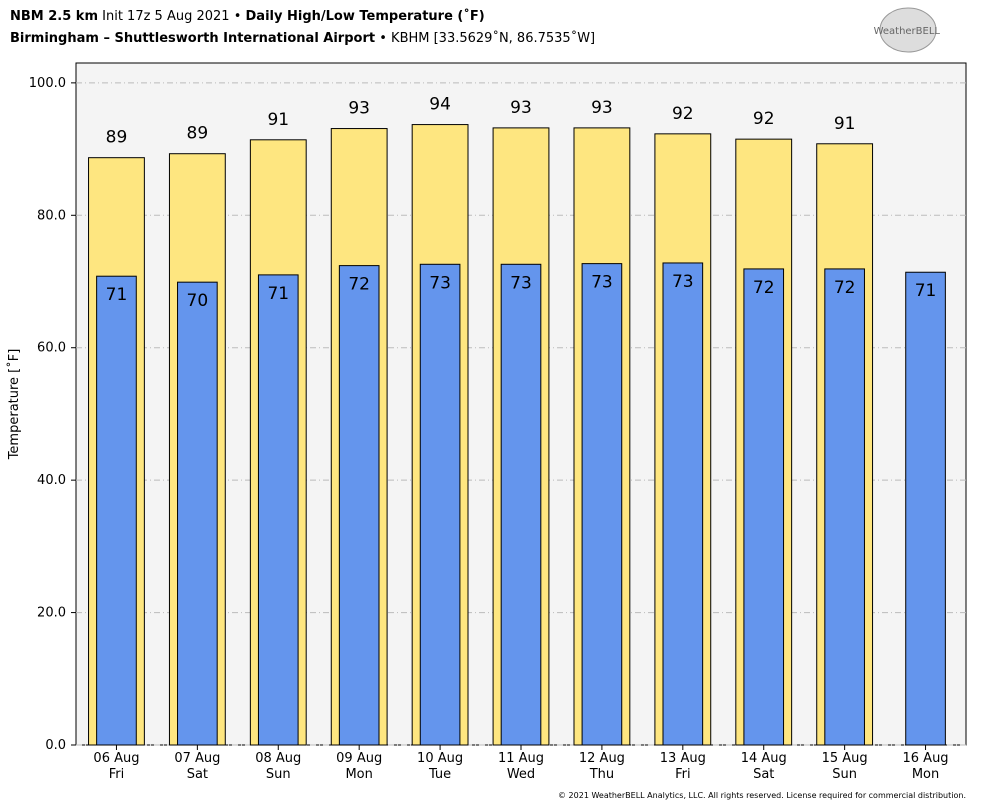  Describe the element at coordinates (845, 758) in the screenshot. I see `x-tick-label: 15 Aug` at that location.